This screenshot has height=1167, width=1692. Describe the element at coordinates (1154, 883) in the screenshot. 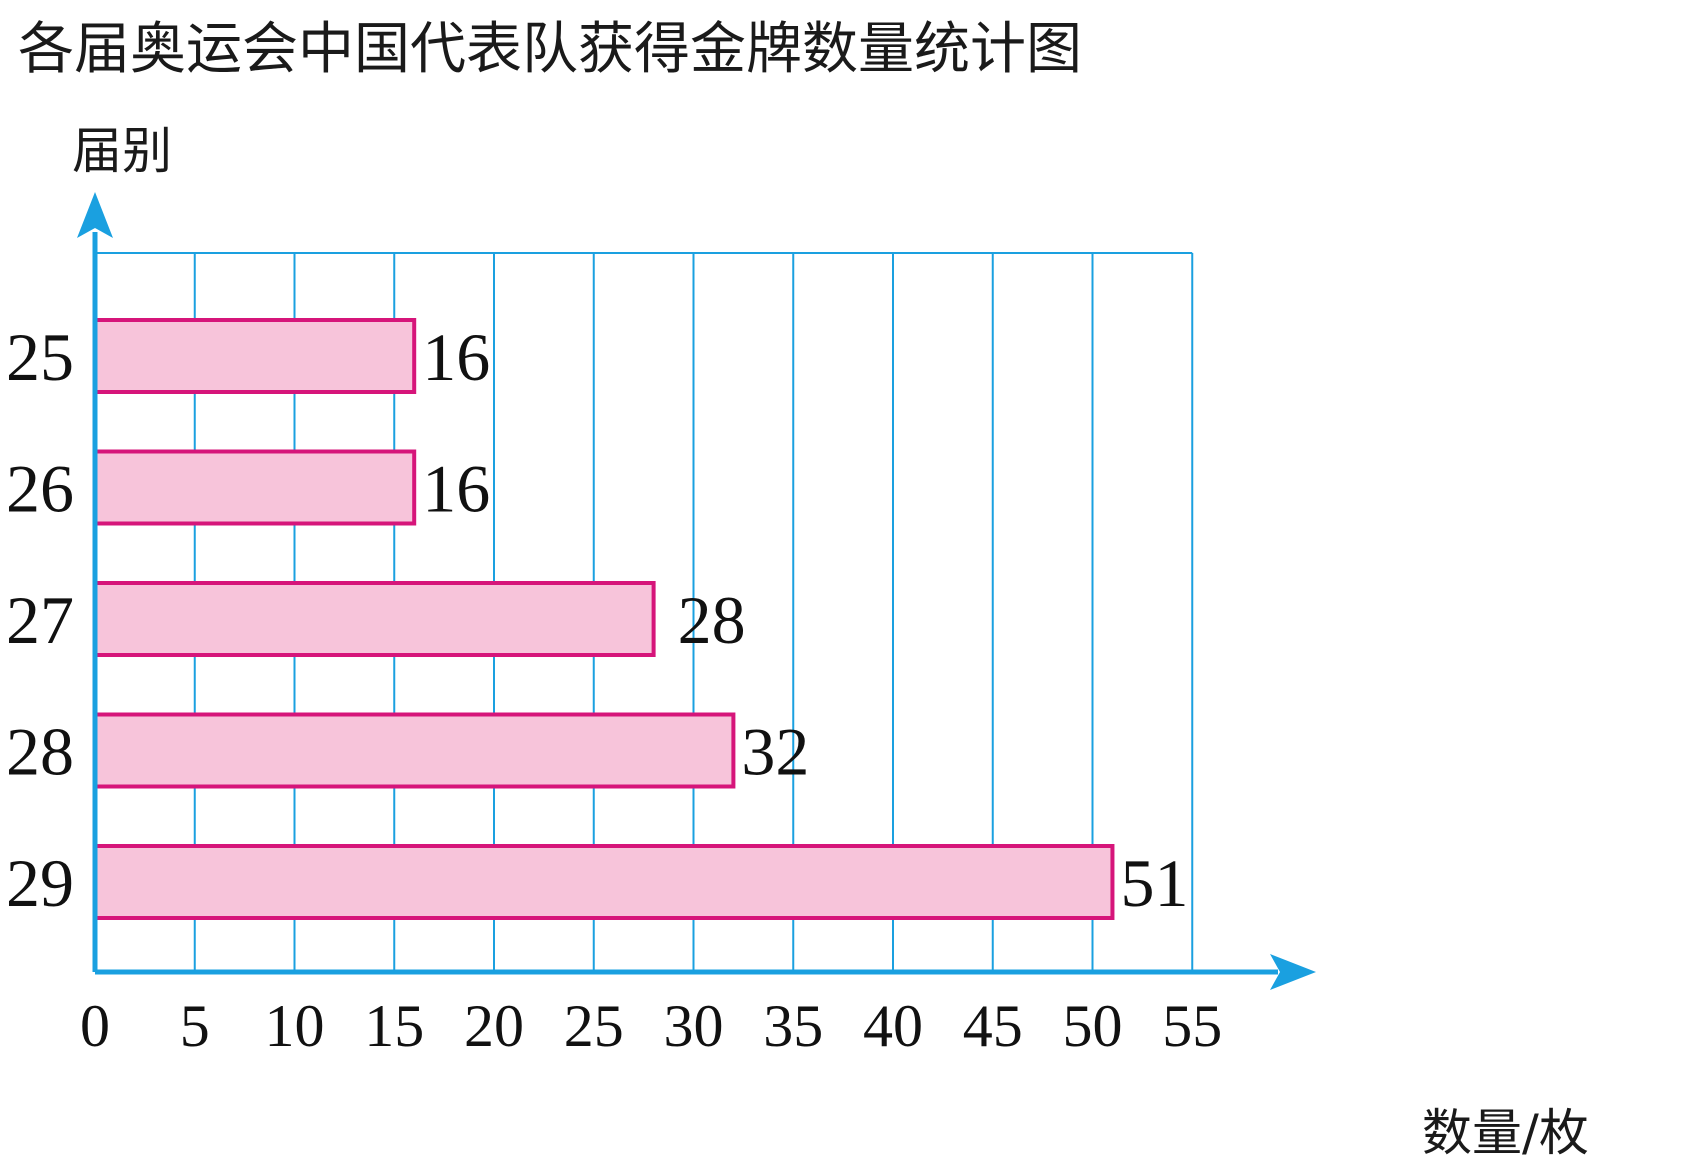

I see `data-label: 51` at that location.